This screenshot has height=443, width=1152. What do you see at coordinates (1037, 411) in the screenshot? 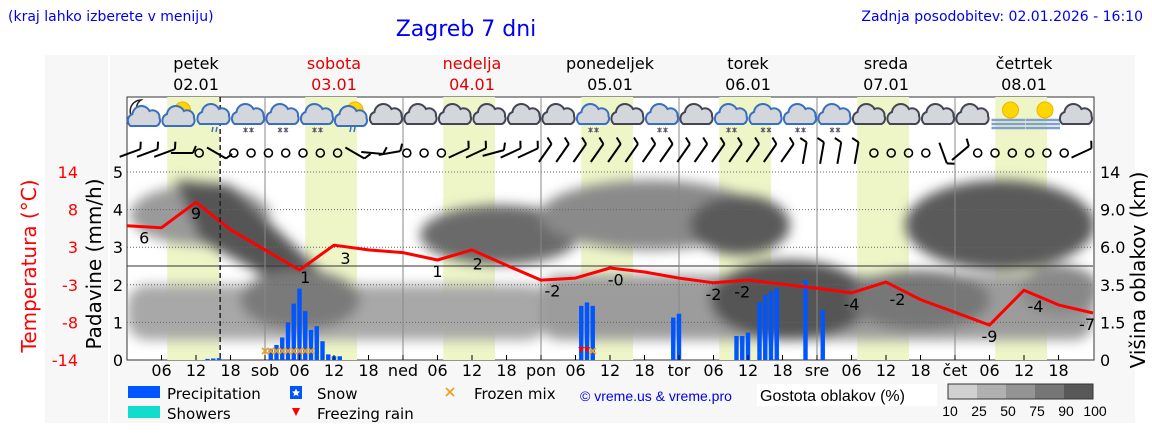
I see `density-step-label: 75` at bounding box center [1037, 411].